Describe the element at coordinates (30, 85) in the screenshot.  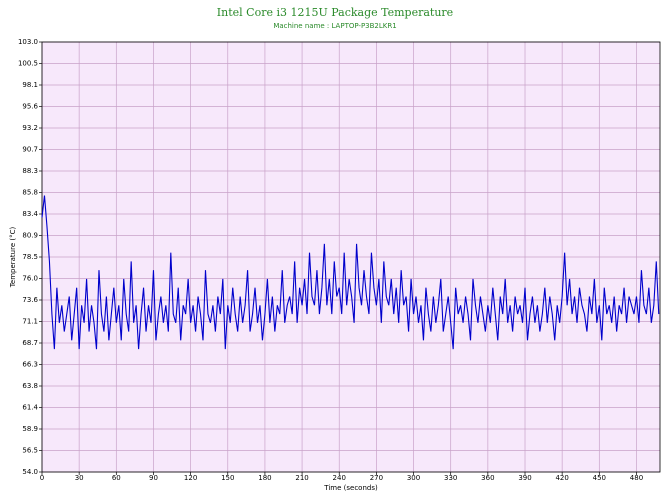
I see `y-tick-label: 98.1` at that location.